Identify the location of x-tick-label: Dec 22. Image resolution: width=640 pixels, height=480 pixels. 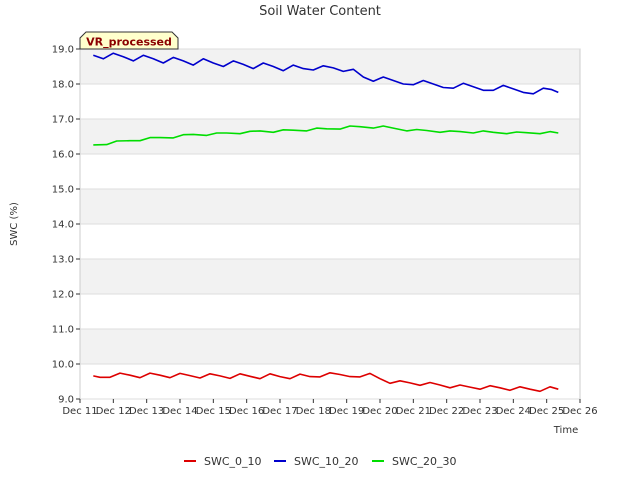
(446, 411).